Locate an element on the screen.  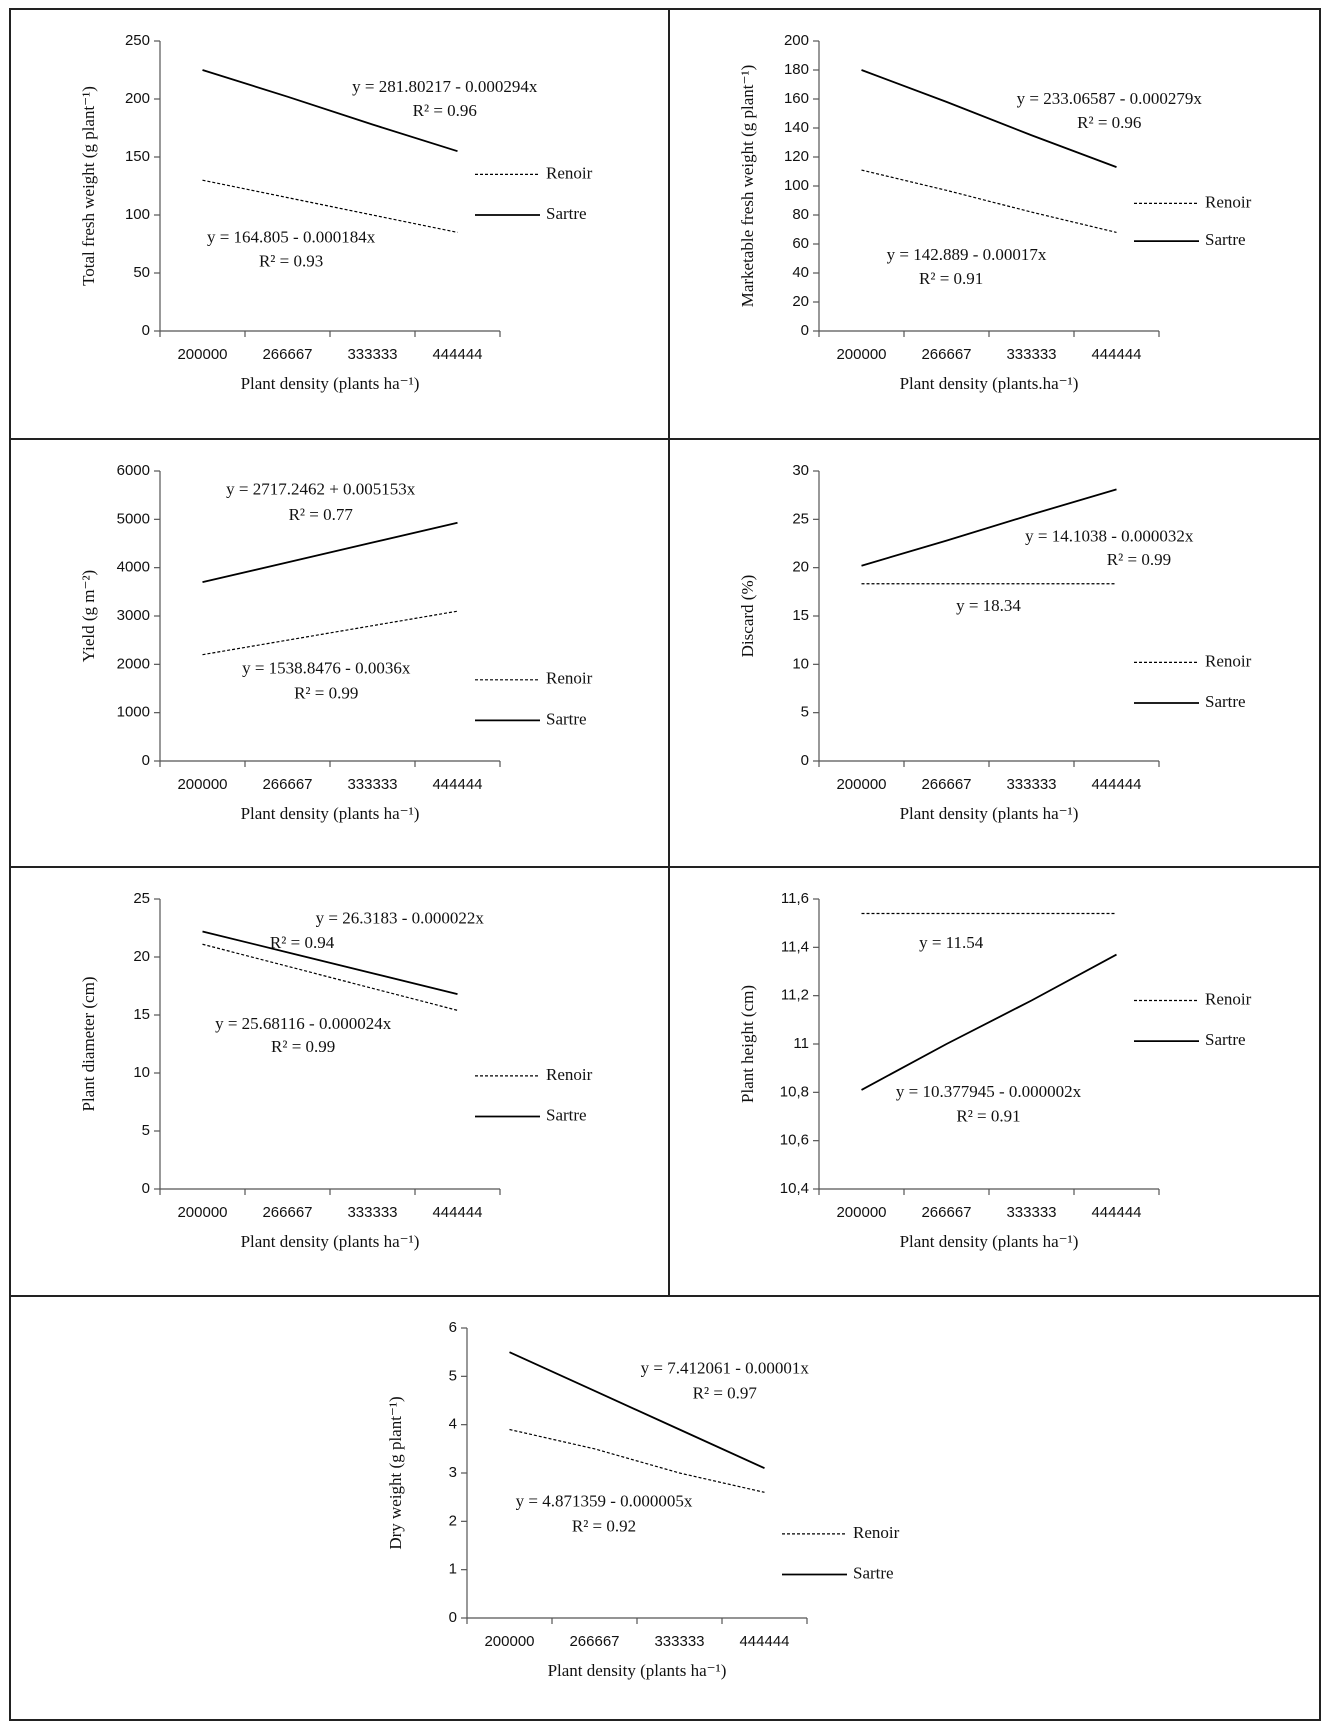
y-axis-label: Dry weight (g plant⁻¹) is located at coordinates (395, 1472).